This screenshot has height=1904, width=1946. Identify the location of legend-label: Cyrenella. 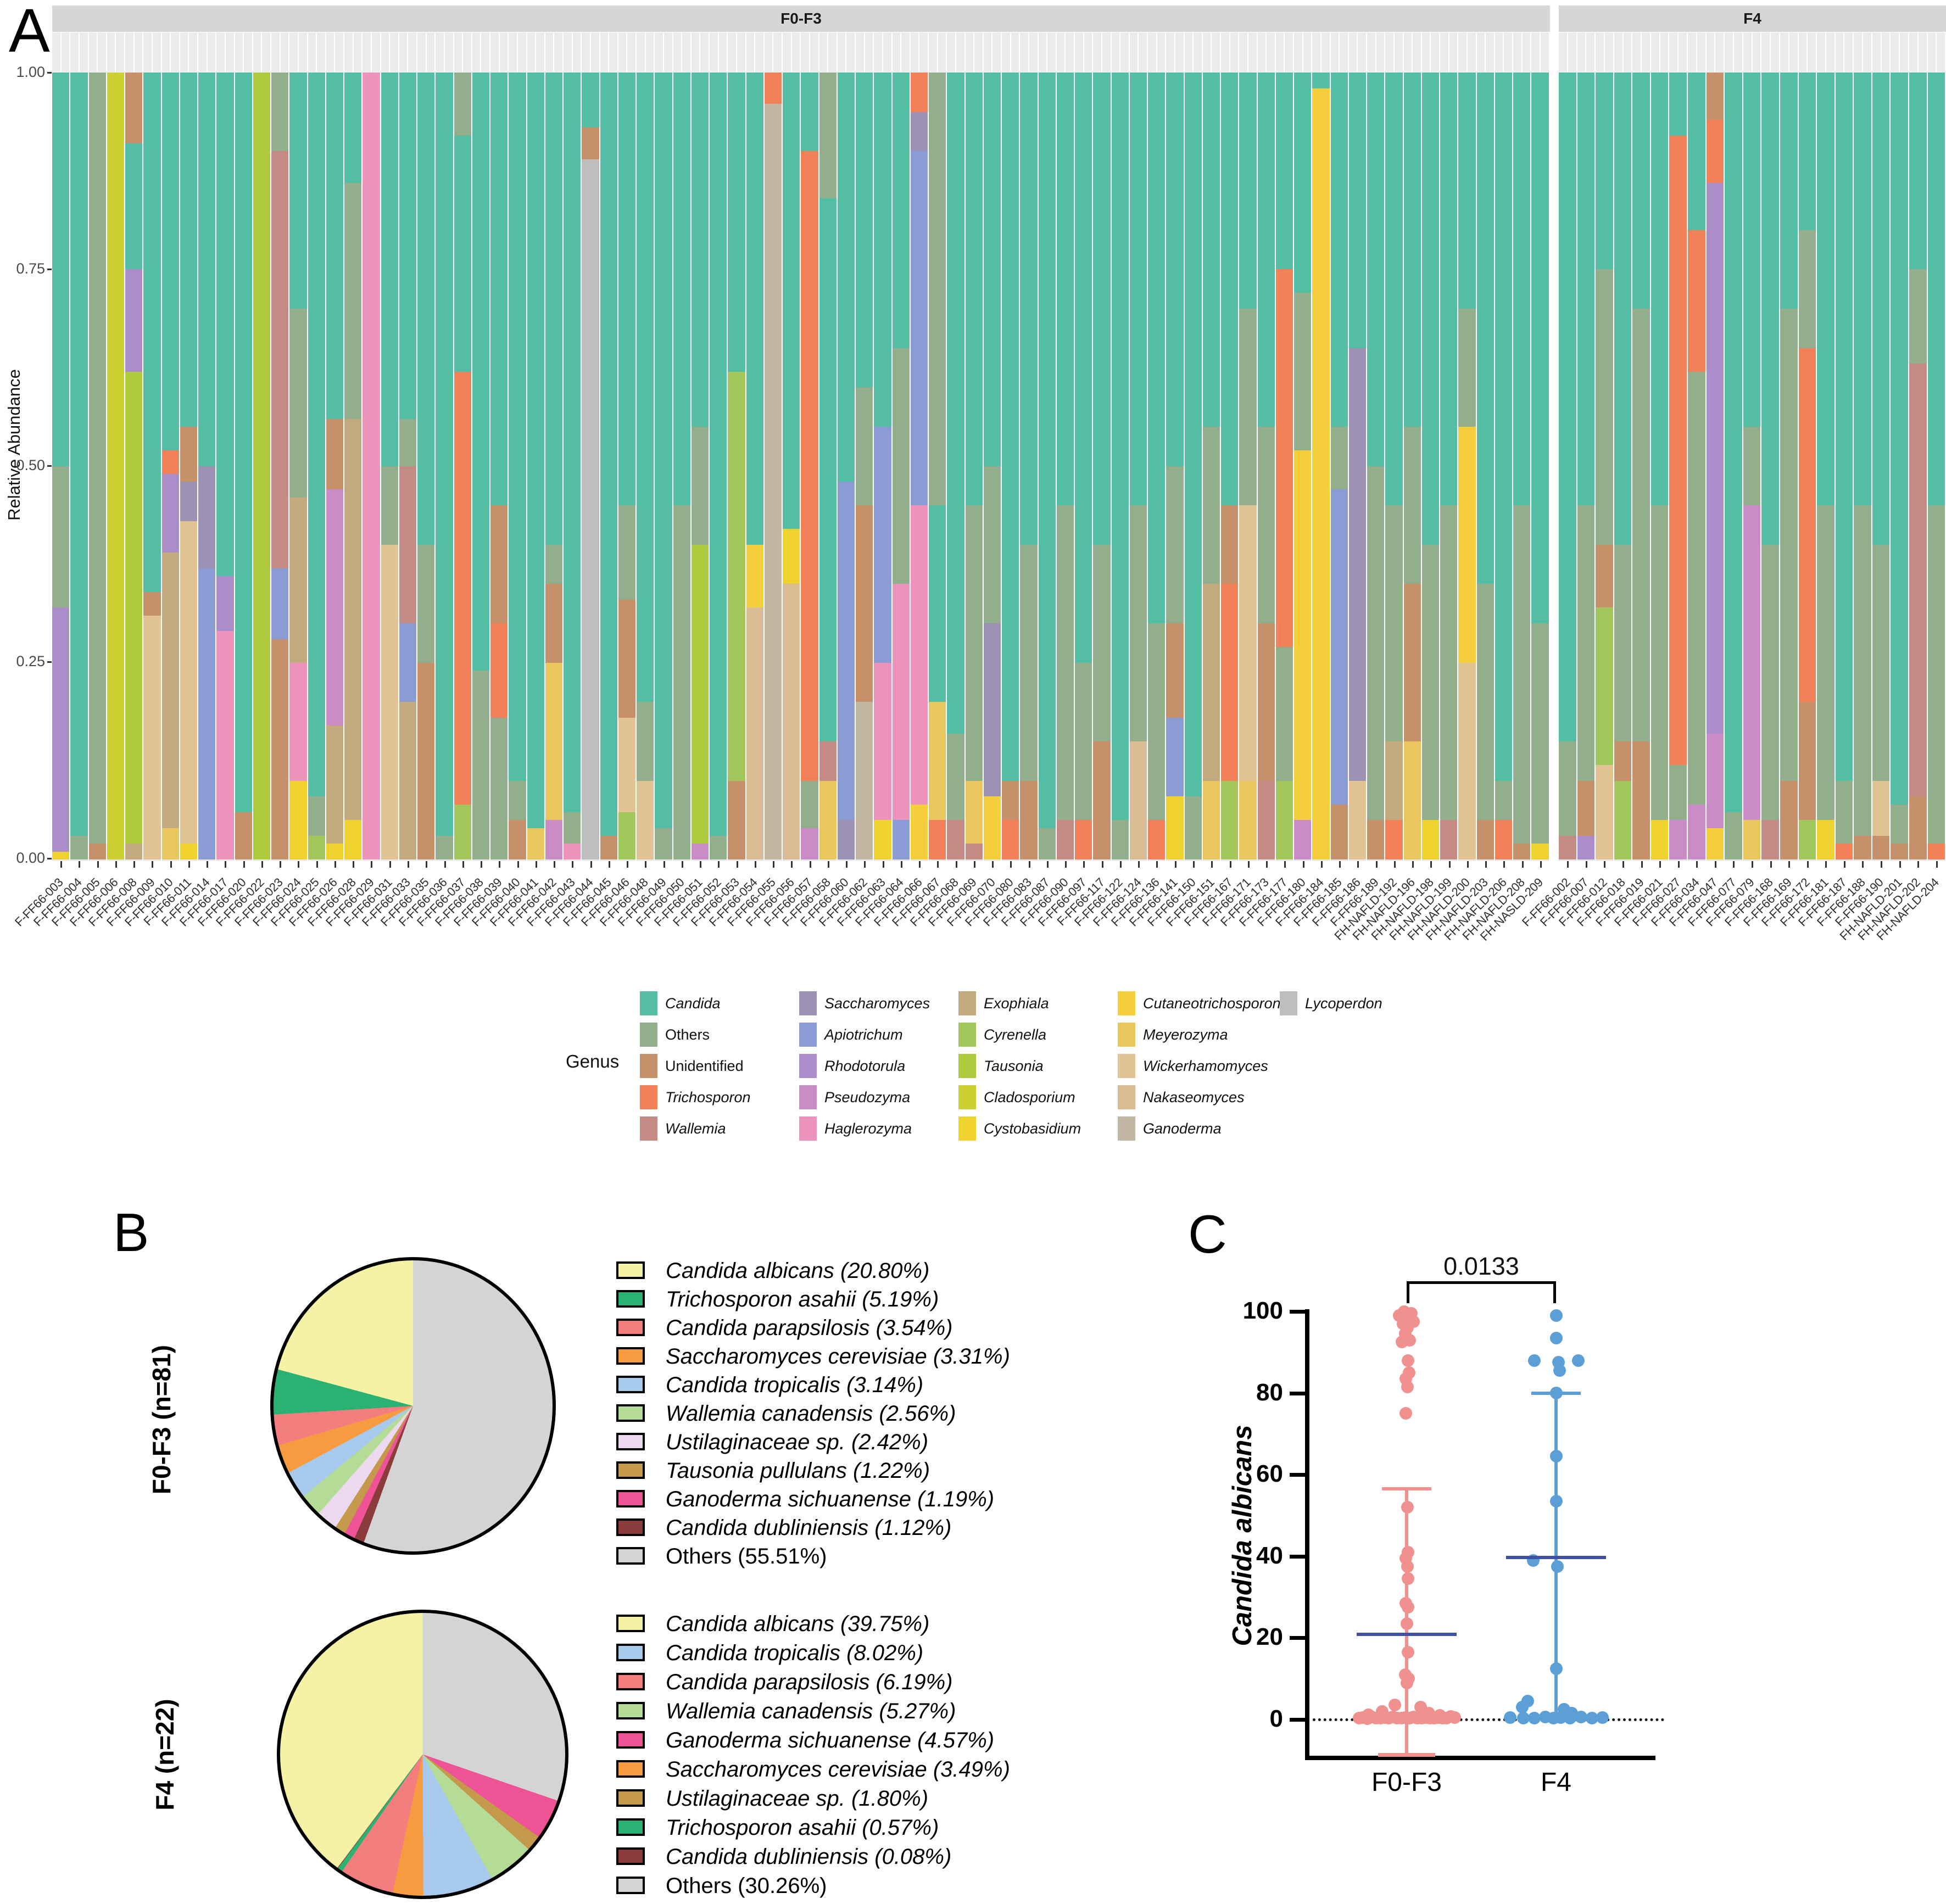
(1015, 1034).